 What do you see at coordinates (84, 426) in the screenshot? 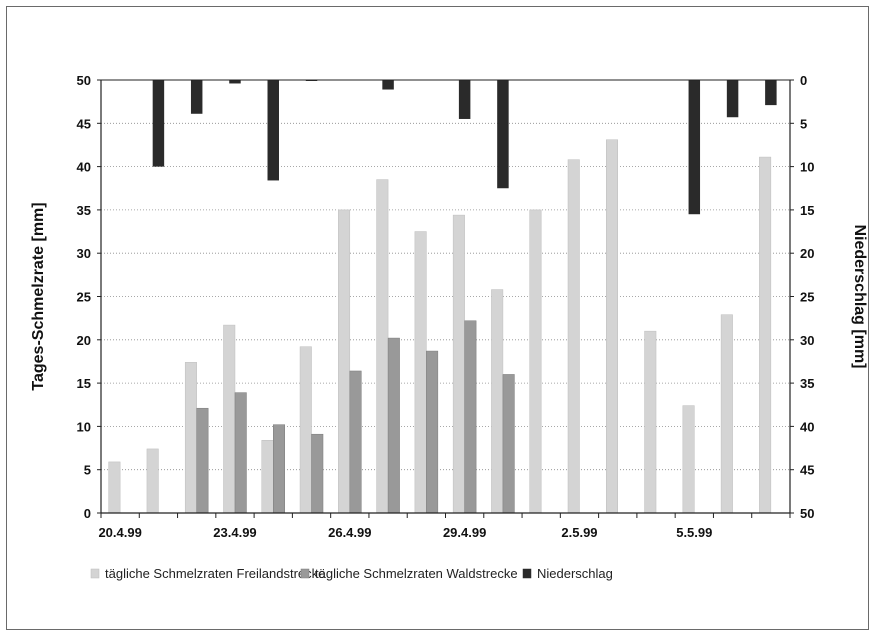
I see `y-tick-label: 10` at bounding box center [84, 426].